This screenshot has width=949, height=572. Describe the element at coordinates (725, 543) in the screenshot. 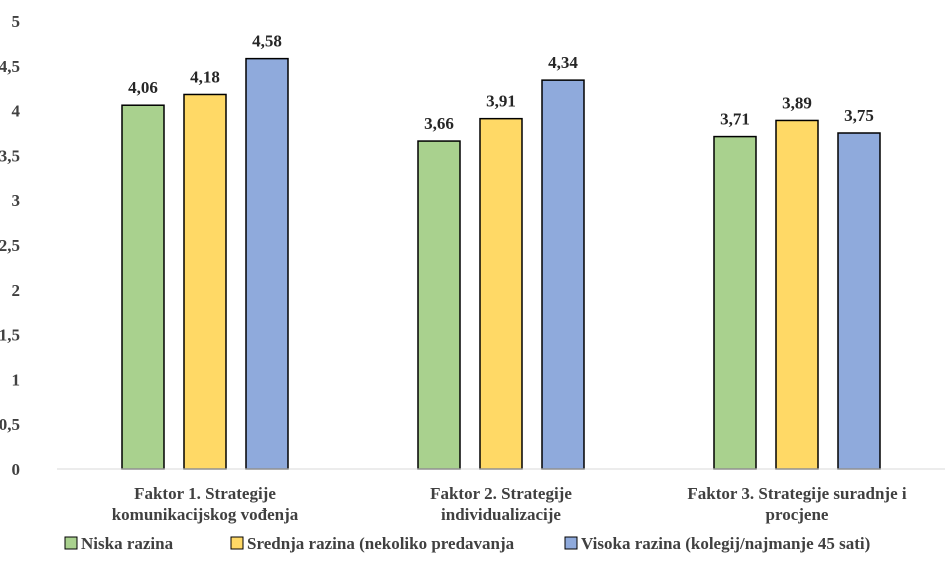

I see `legend-label: Visoka razina (kolegij/najmanje 45 sati)` at that location.